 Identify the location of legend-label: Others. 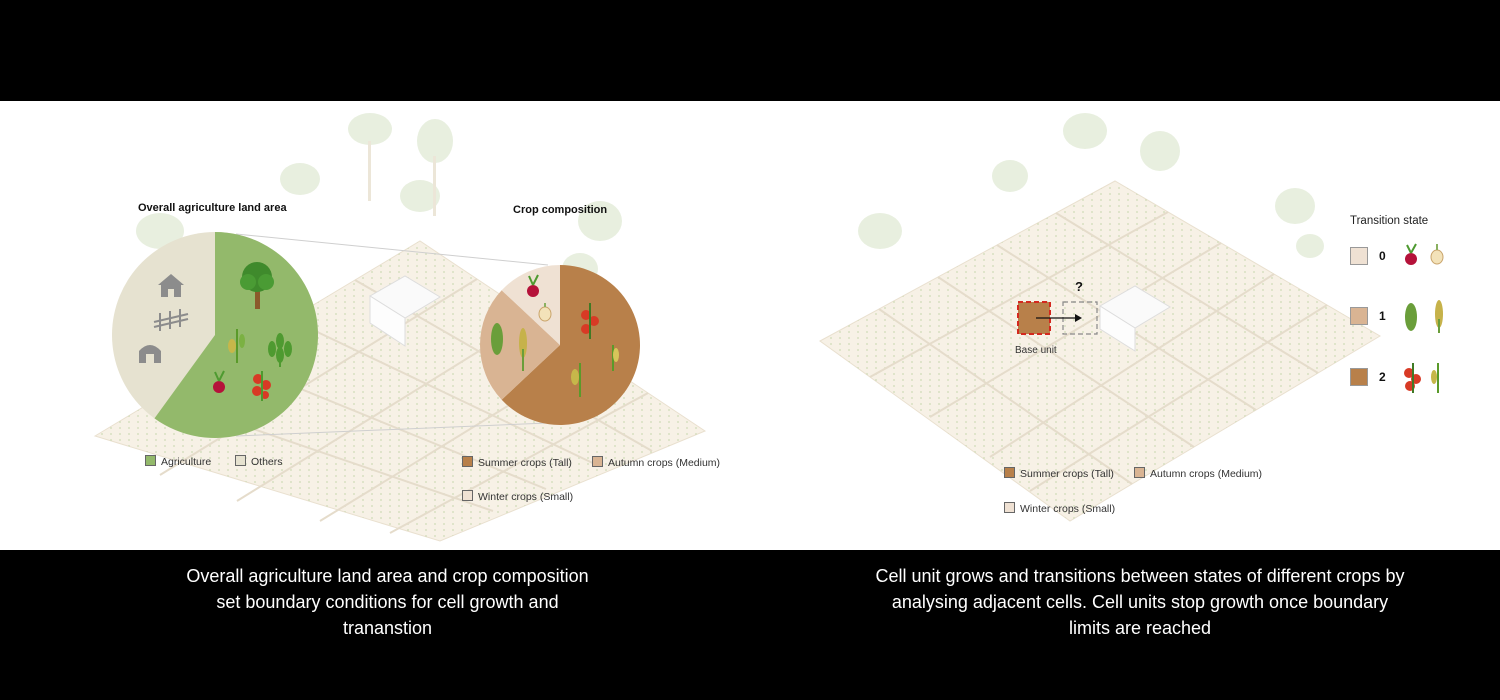
(267, 462).